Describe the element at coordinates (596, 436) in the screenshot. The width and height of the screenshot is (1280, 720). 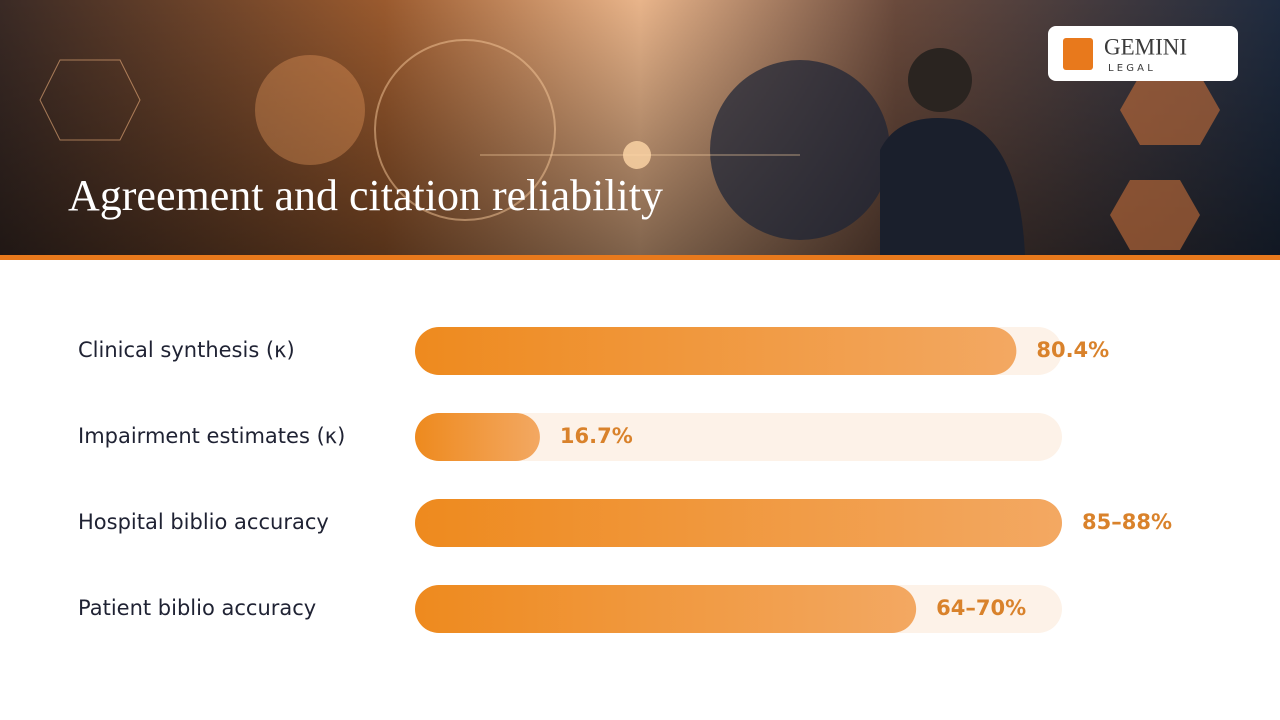
I see `value-label: 16.7%` at that location.